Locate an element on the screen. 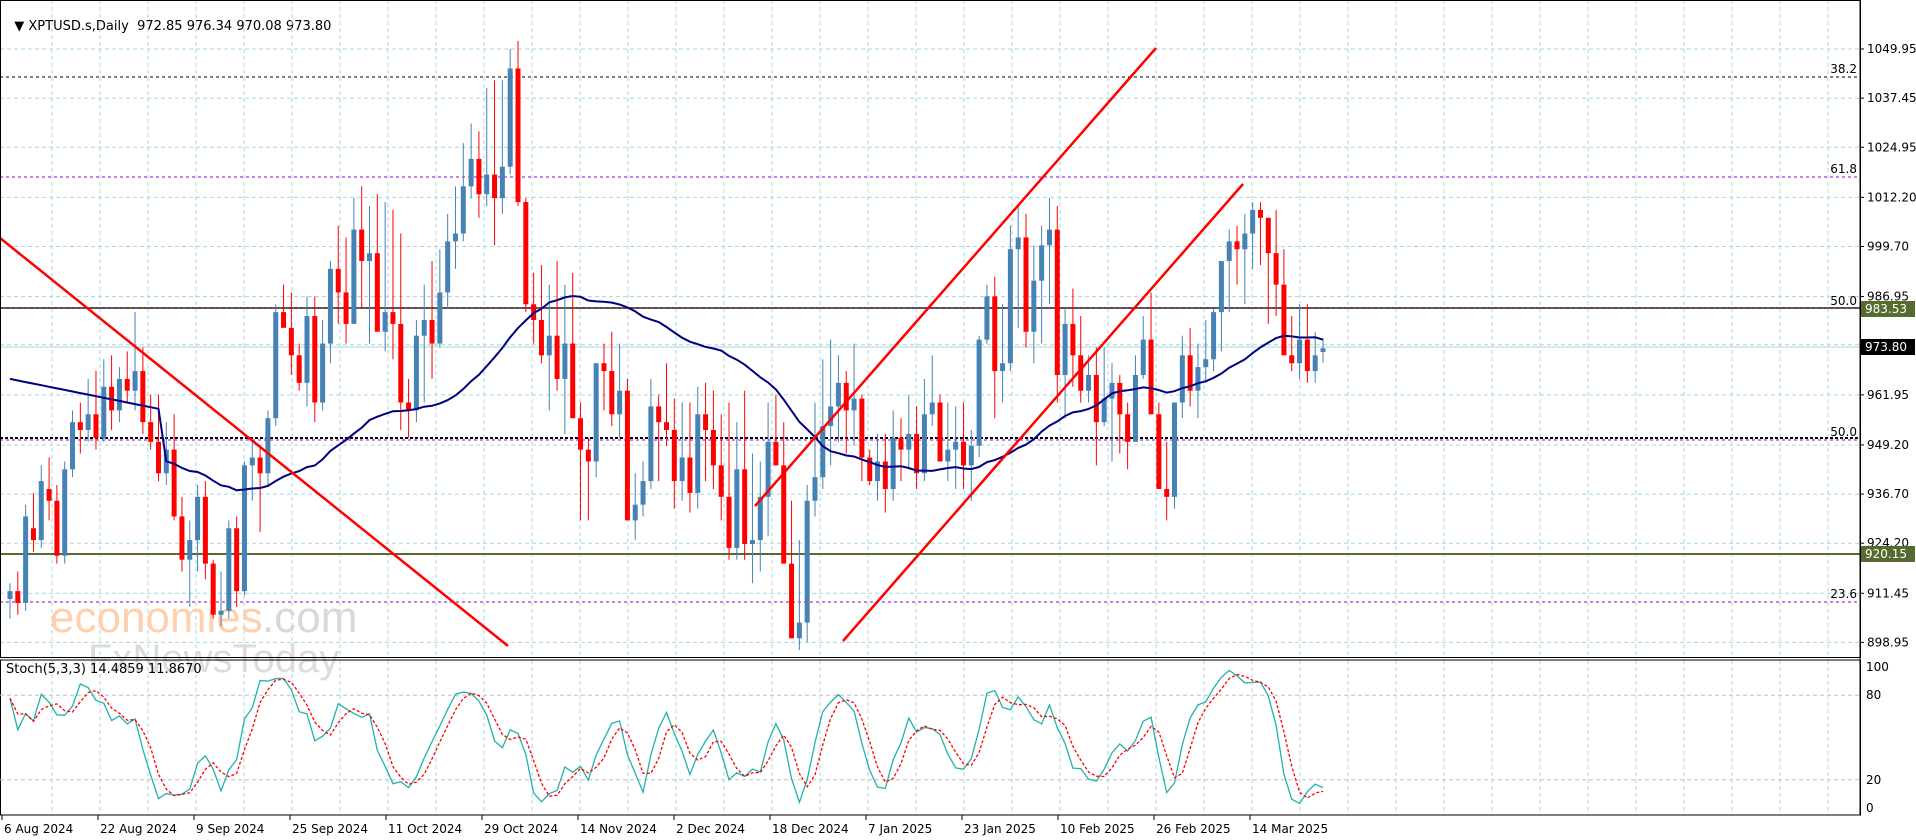  stoch-level-label: 0 is located at coordinates (1870, 808).